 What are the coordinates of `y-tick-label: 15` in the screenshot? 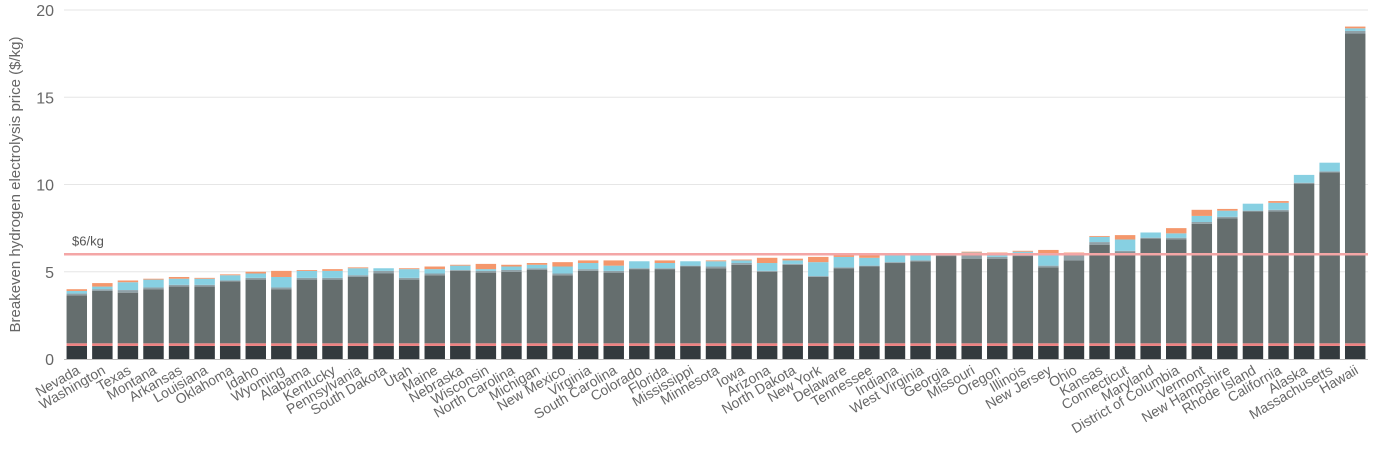 It's located at (45, 98).